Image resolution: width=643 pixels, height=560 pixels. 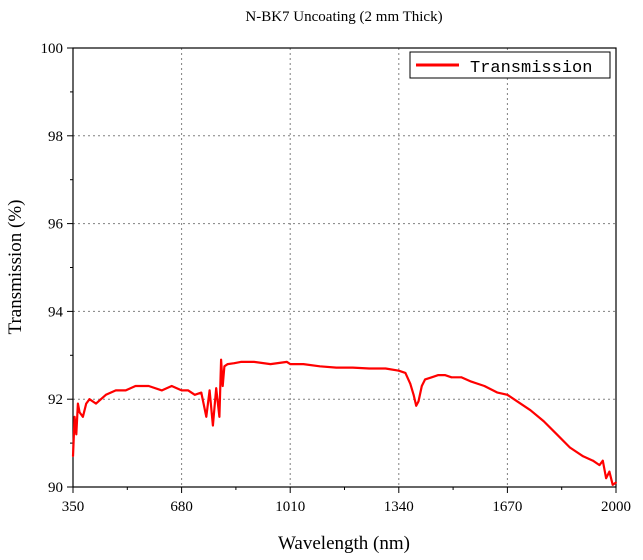 I want to click on y-tick-label: 90, so click(x=55, y=488).